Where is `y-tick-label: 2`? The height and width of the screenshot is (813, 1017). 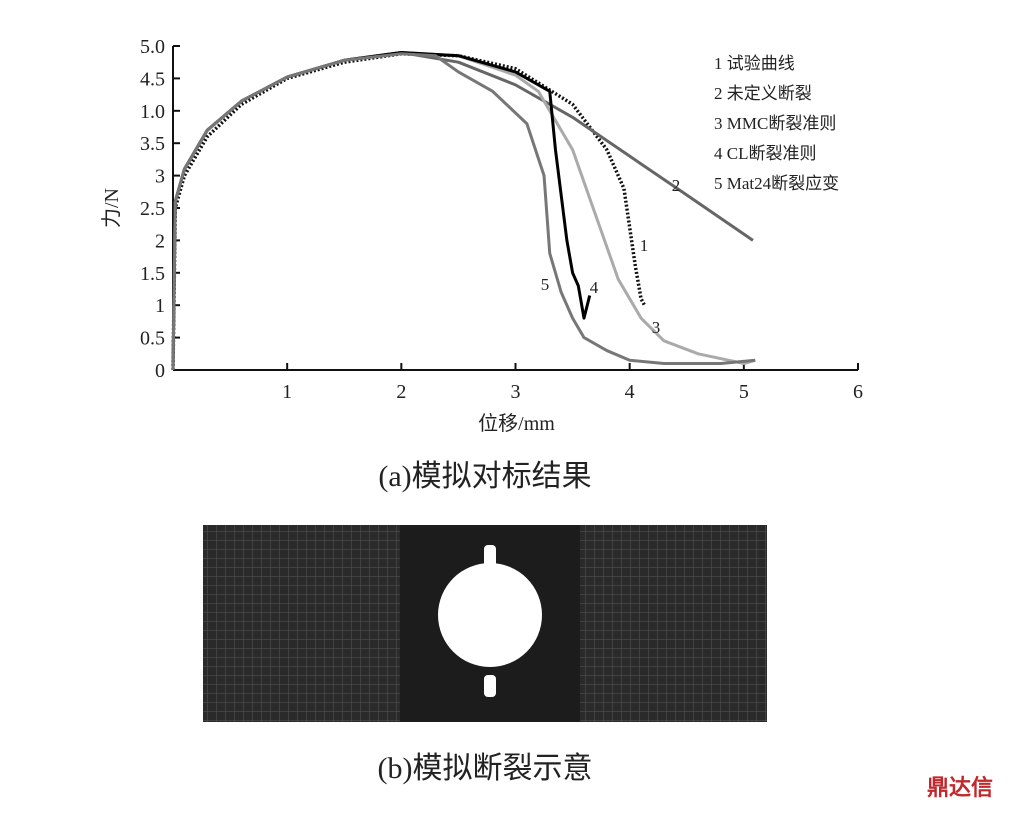
y-tick-label: 2 is located at coordinates (160, 241).